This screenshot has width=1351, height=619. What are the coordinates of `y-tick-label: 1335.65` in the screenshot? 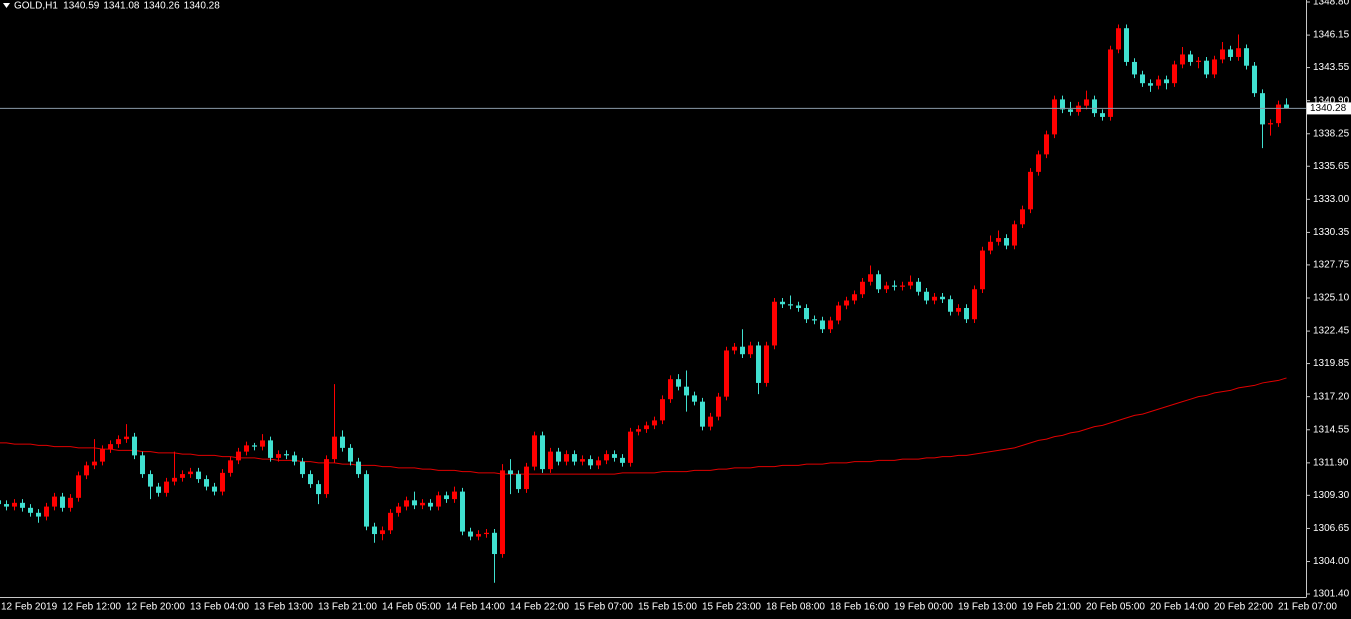 It's located at (1331, 166).